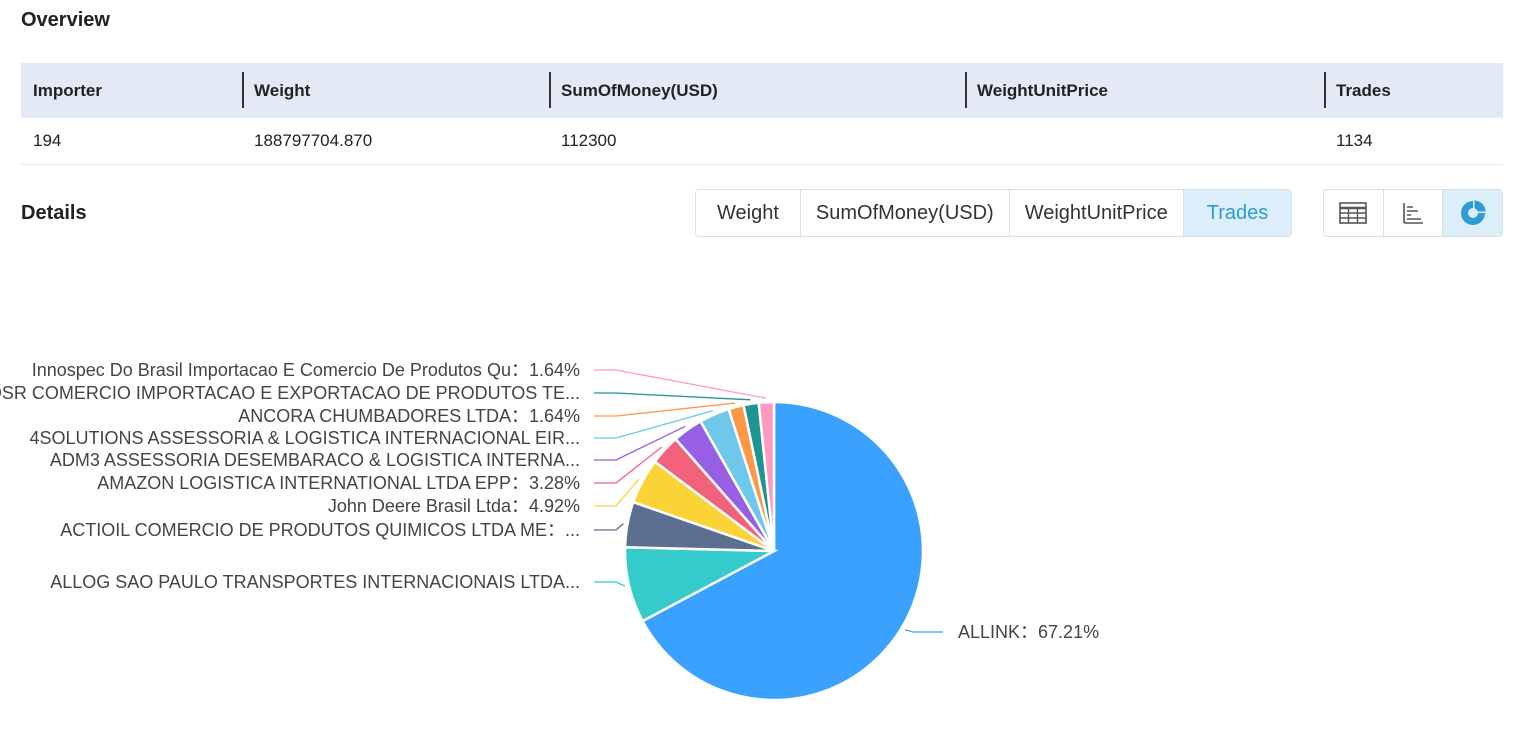 The width and height of the screenshot is (1524, 737). Describe the element at coordinates (454, 506) in the screenshot. I see `slice-label: John Deere Brasil Ltda：4.92%` at that location.